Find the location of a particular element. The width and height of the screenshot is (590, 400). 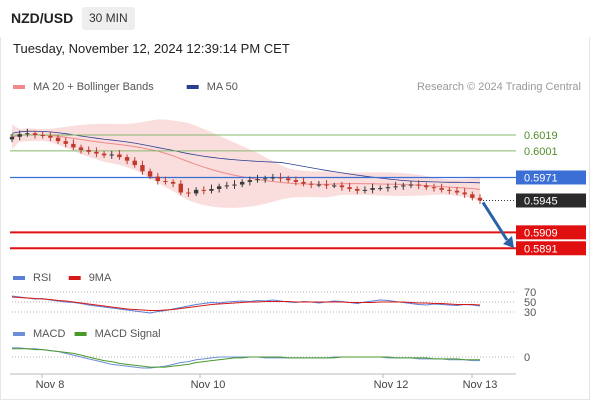

last-price-label: 0.5945 is located at coordinates (541, 201).